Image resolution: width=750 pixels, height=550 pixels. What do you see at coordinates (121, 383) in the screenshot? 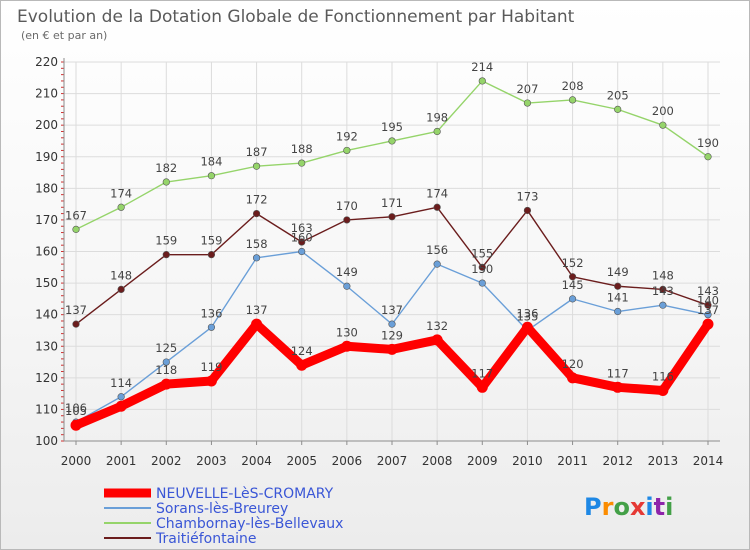
I see `data-label: 114` at bounding box center [121, 383].